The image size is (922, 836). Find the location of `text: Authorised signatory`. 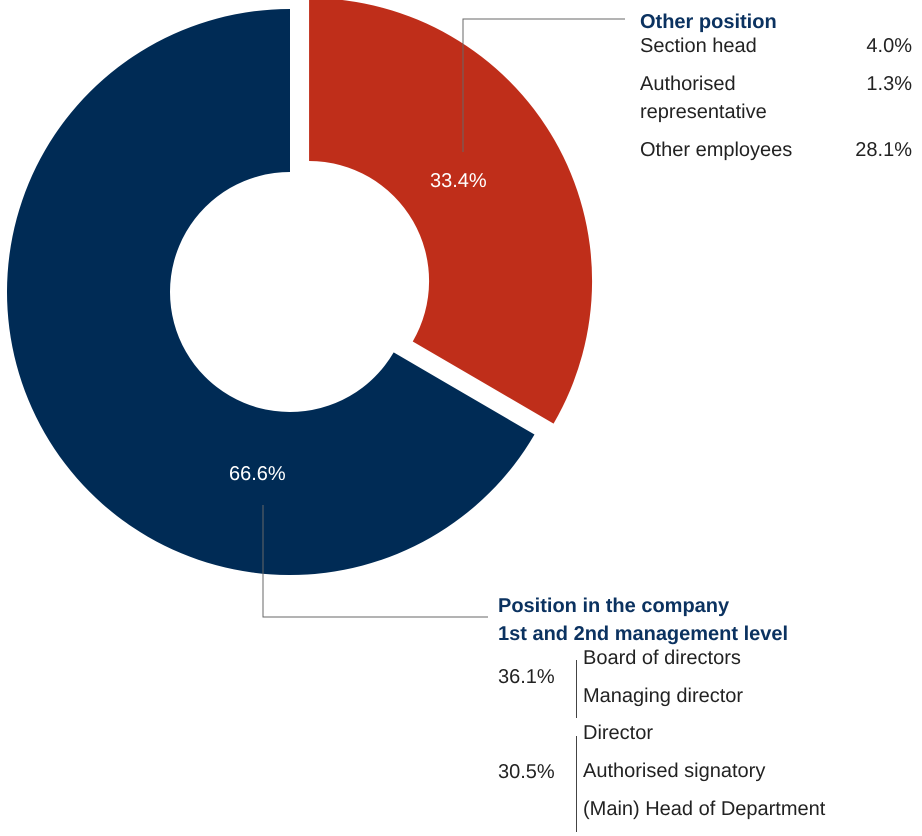

text: Authorised signatory is located at coordinates (674, 771).